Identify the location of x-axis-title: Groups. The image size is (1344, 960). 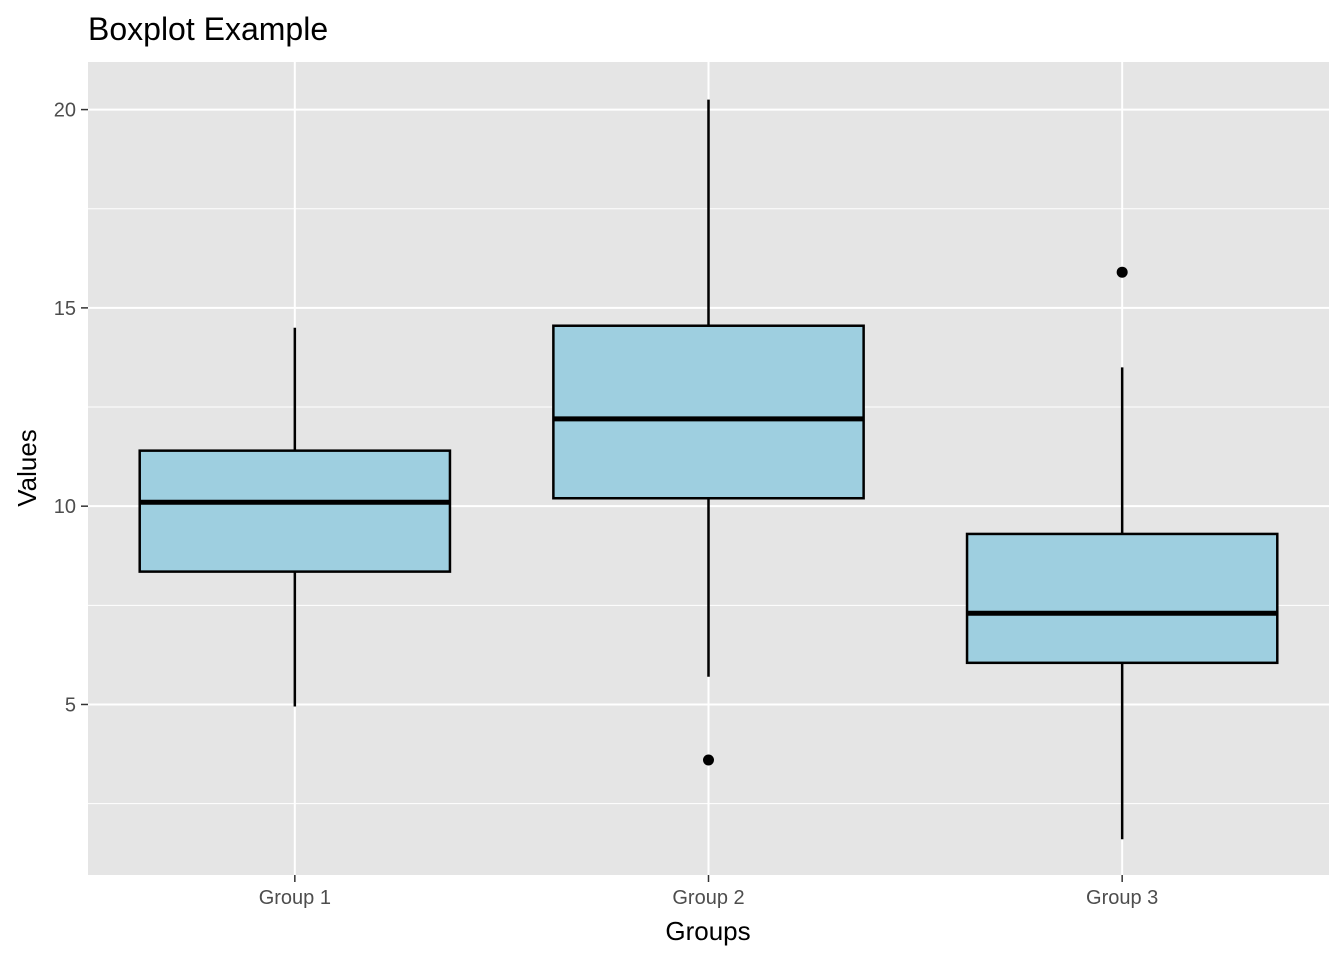
(707, 931).